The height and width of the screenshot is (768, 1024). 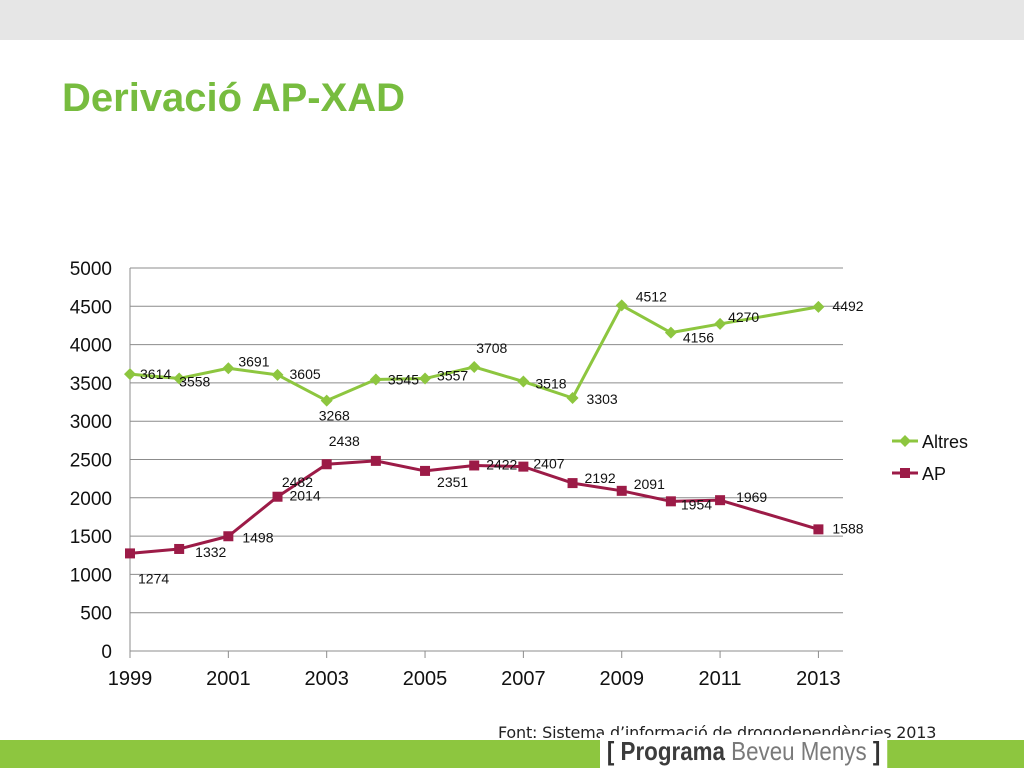 What do you see at coordinates (602, 399) in the screenshot?
I see `data-label-altres: 3303` at bounding box center [602, 399].